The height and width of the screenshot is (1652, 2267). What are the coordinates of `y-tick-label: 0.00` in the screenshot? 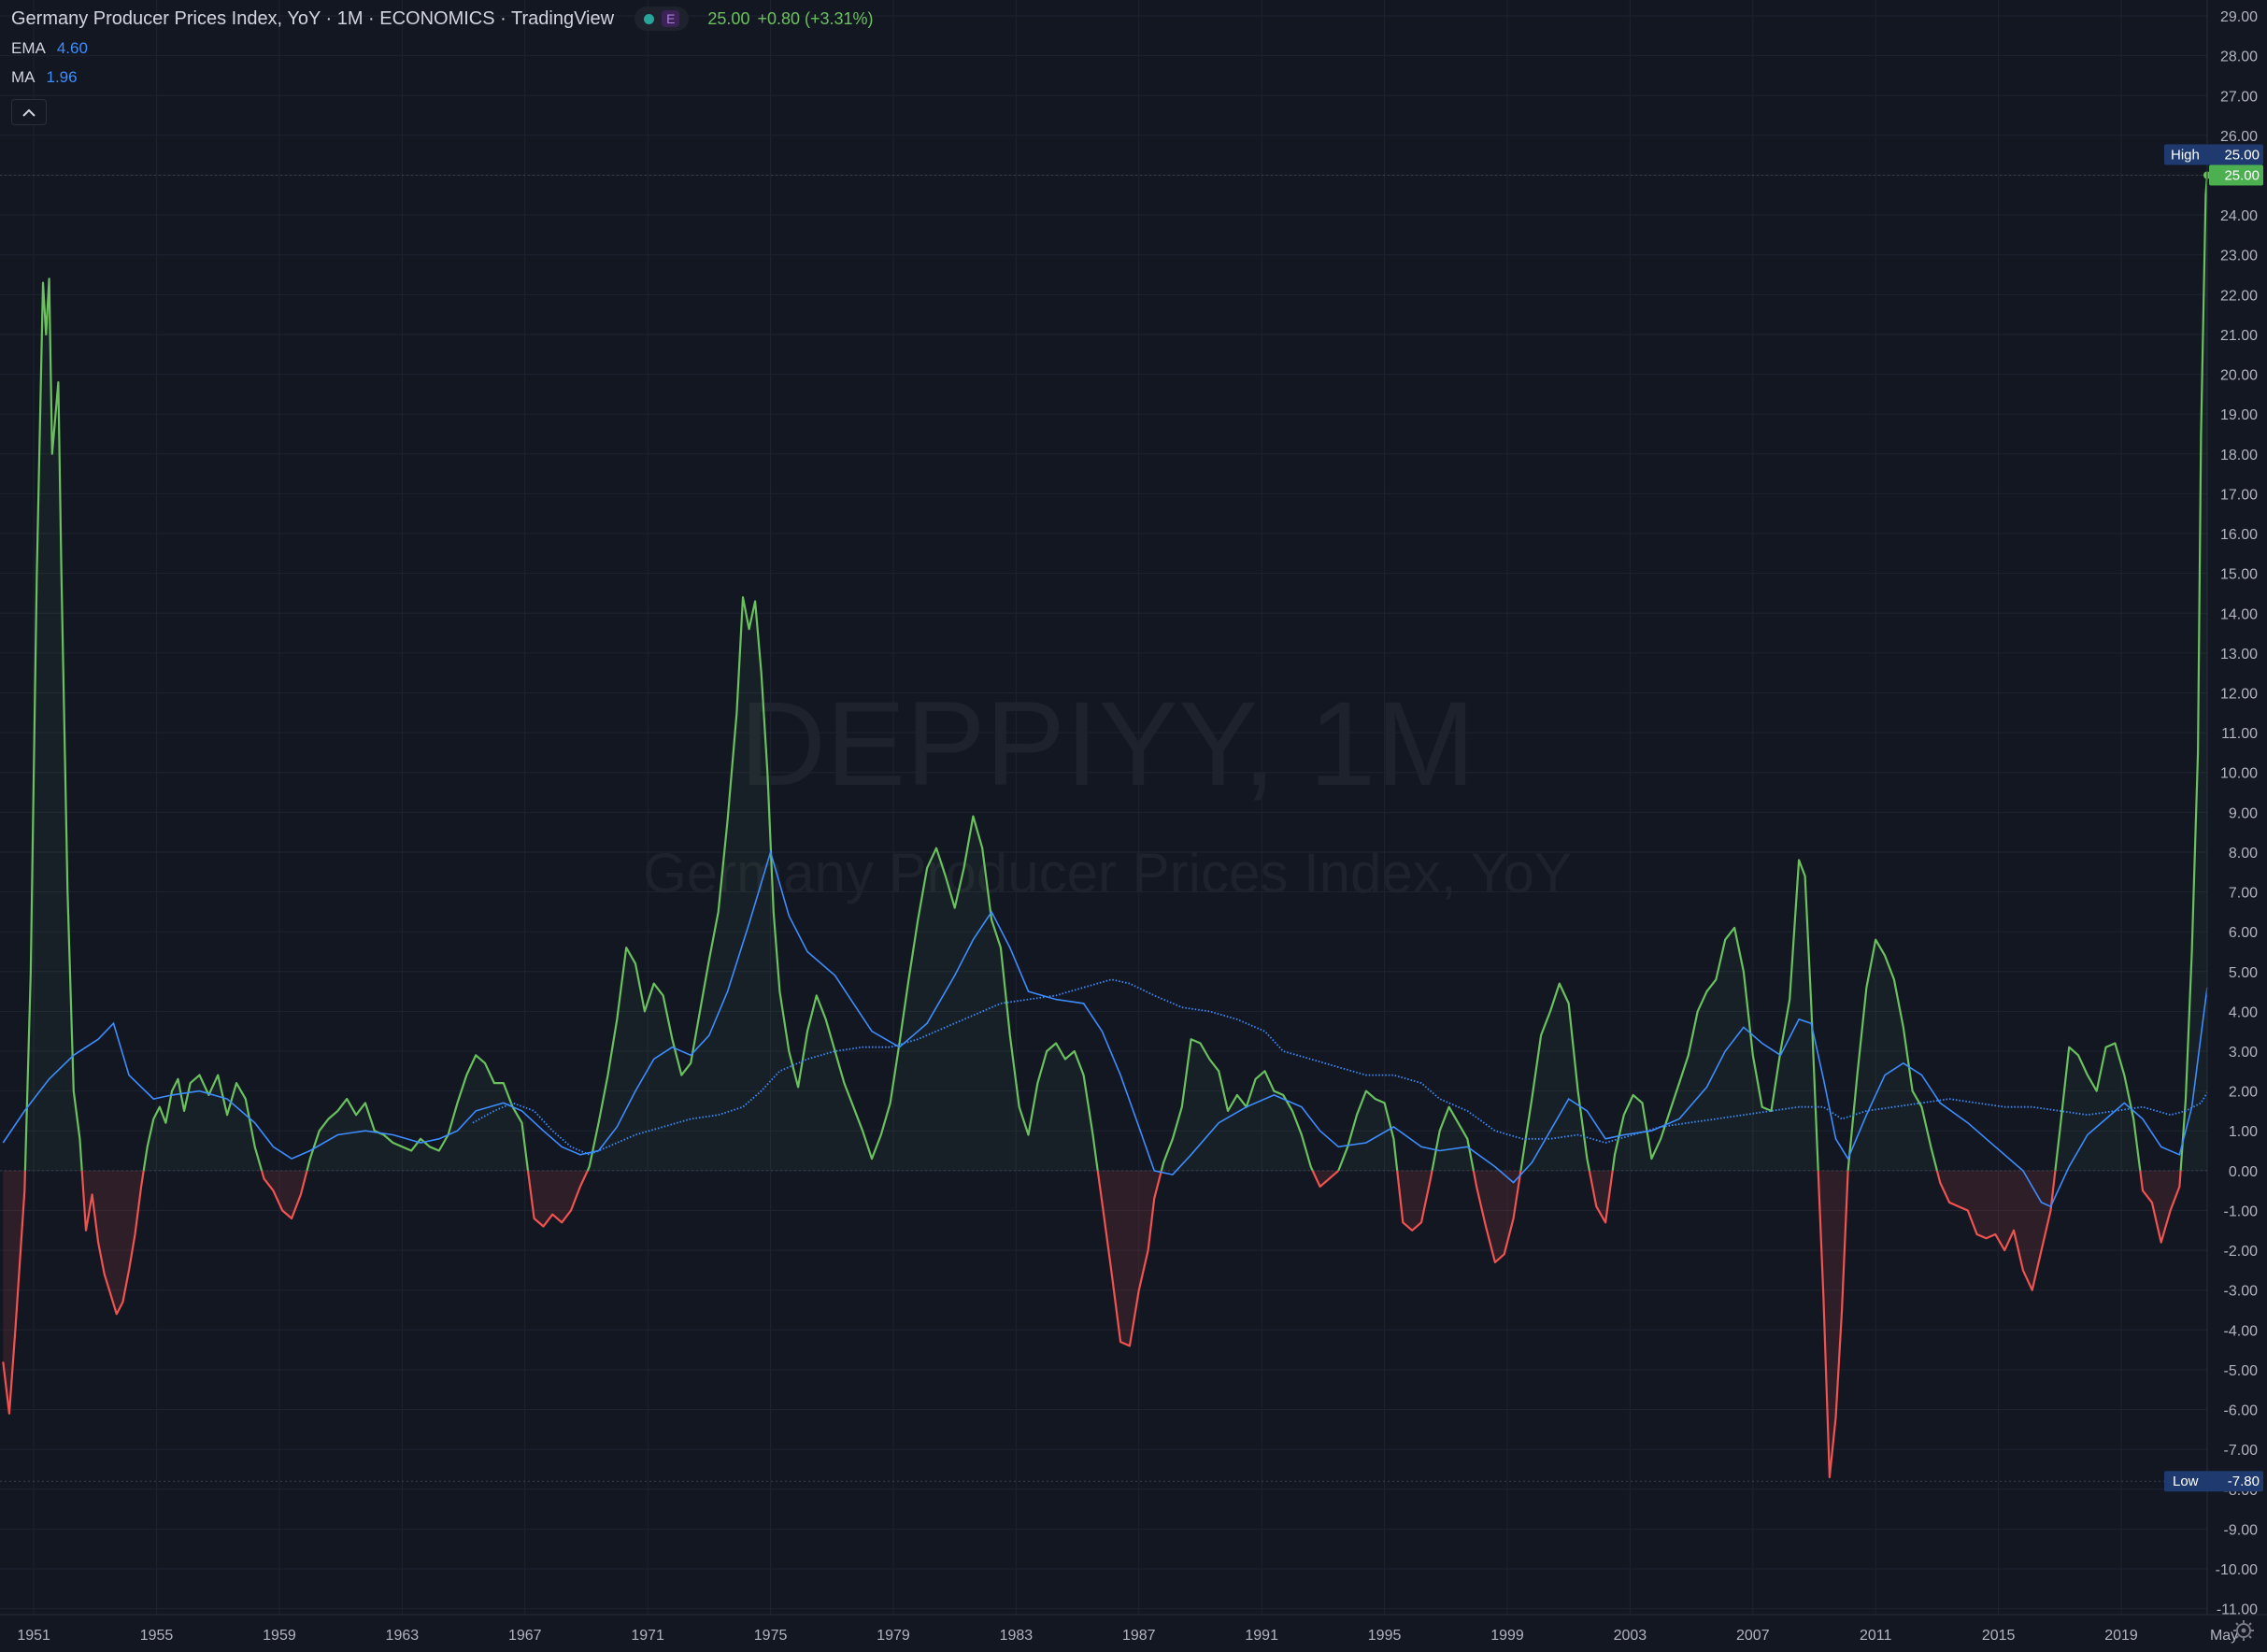 It's located at (2244, 1172).